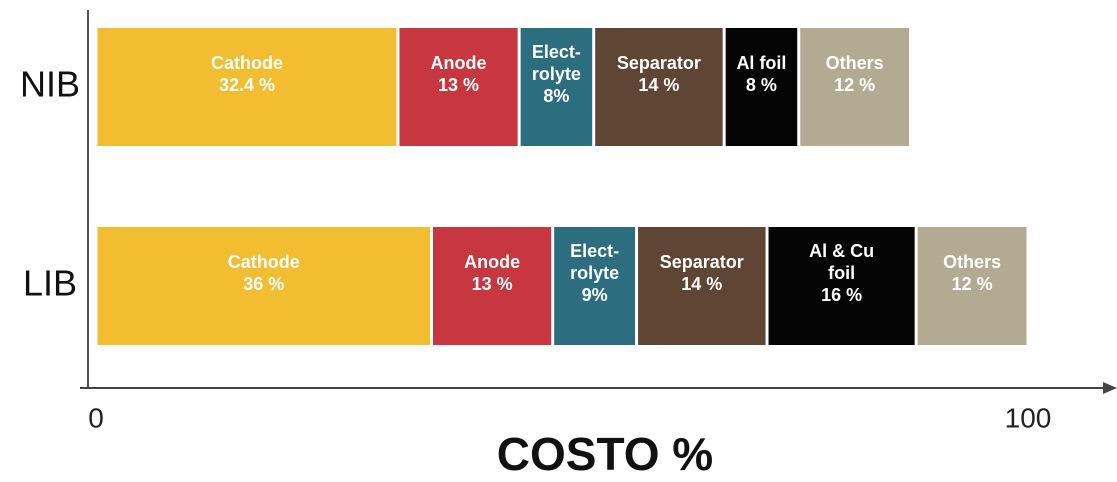  What do you see at coordinates (1110, 388) in the screenshot?
I see `axis-arrow` at bounding box center [1110, 388].